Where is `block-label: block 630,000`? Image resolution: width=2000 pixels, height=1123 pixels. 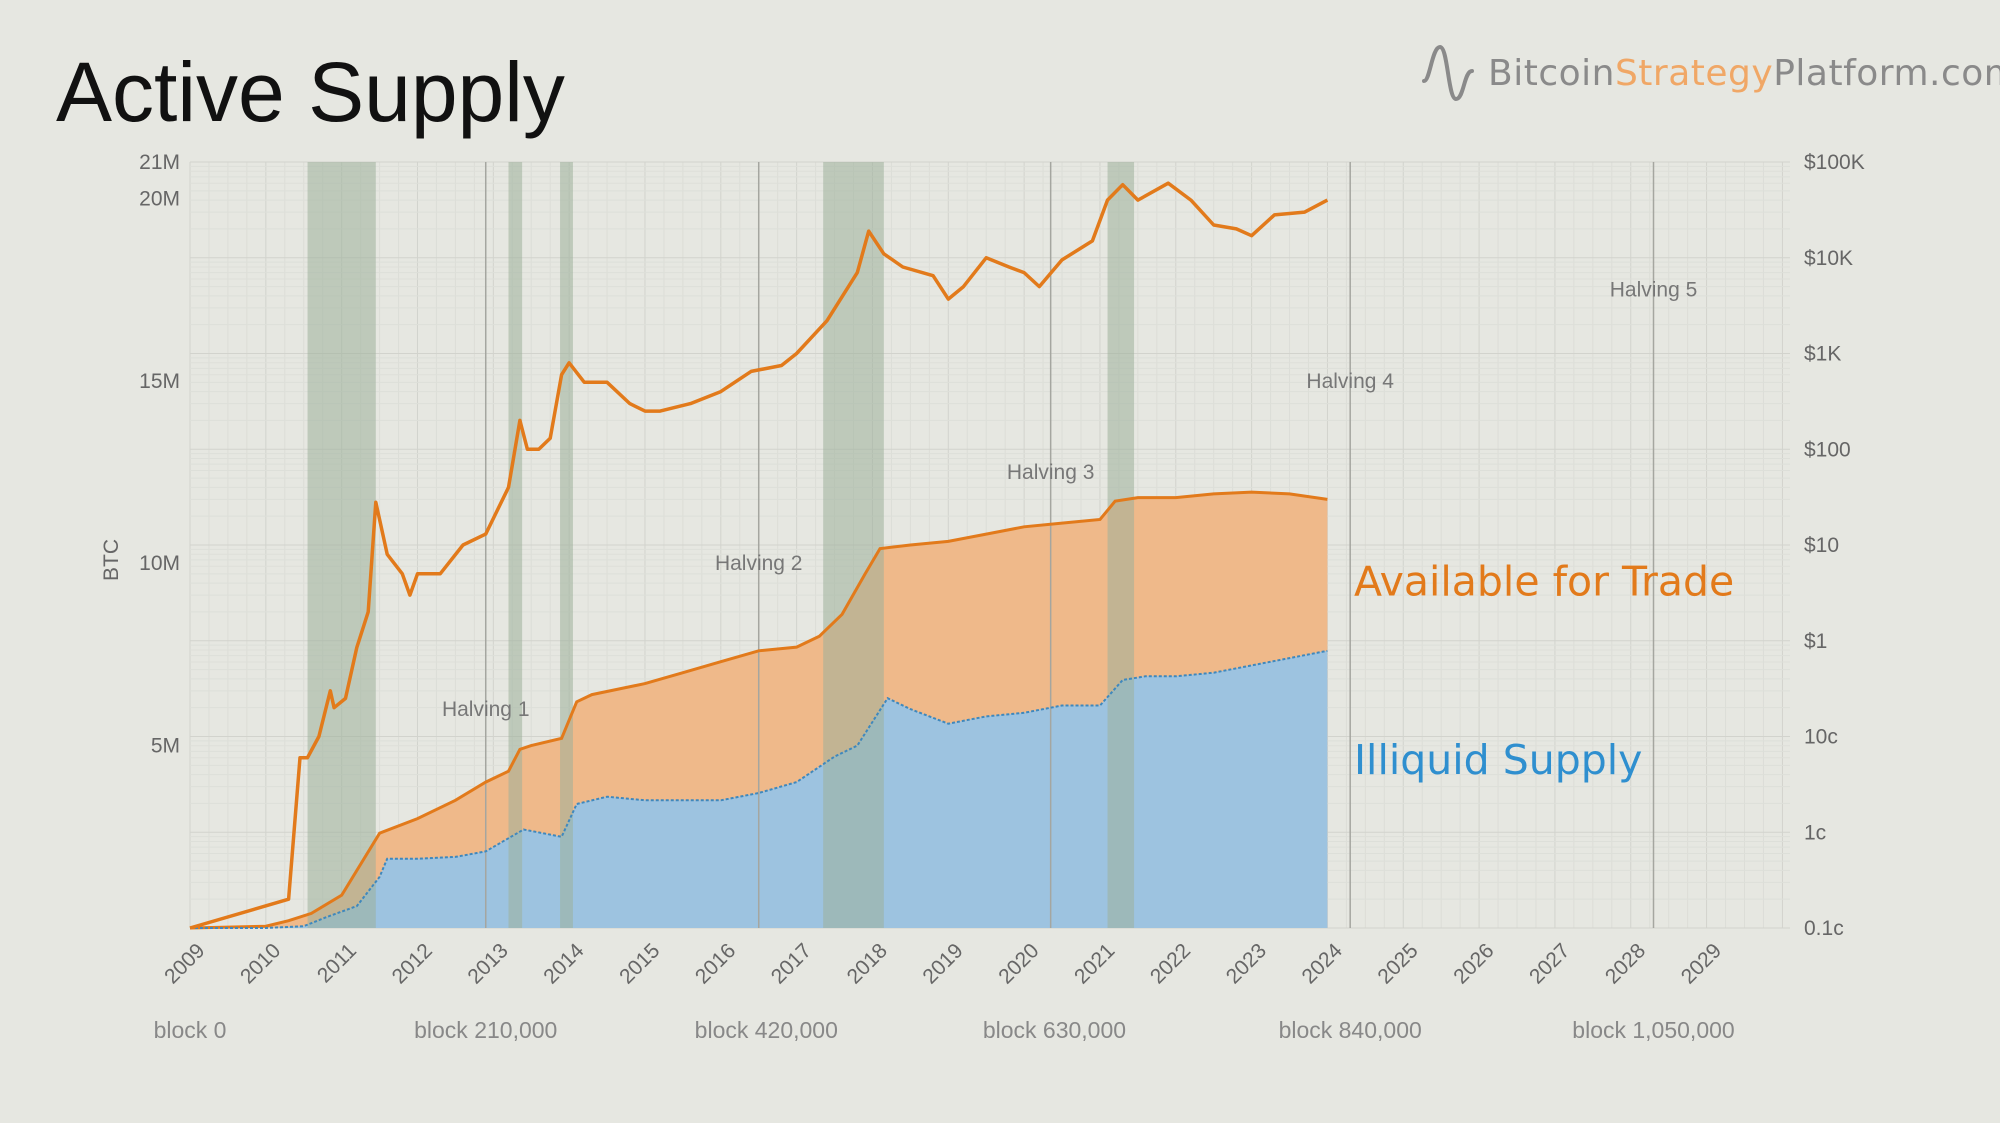
block-label: block 630,000 is located at coordinates (1054, 1030).